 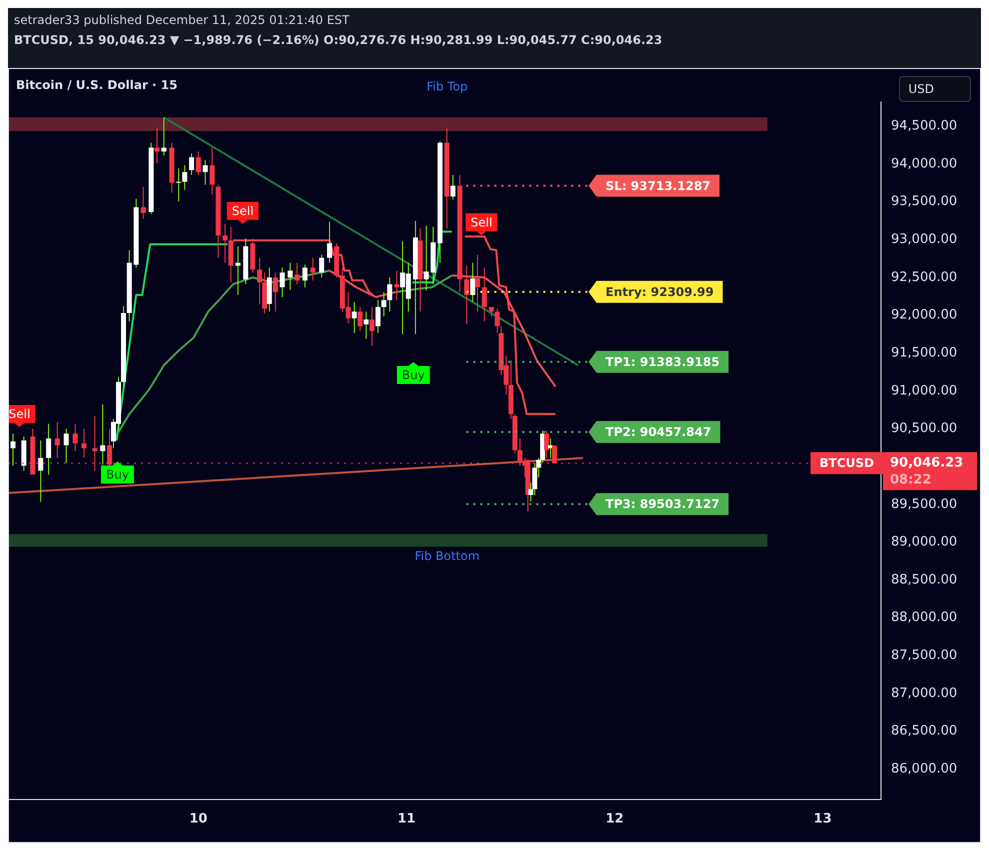 What do you see at coordinates (924, 769) in the screenshot?
I see `y-tick-label: 86,000.00` at bounding box center [924, 769].